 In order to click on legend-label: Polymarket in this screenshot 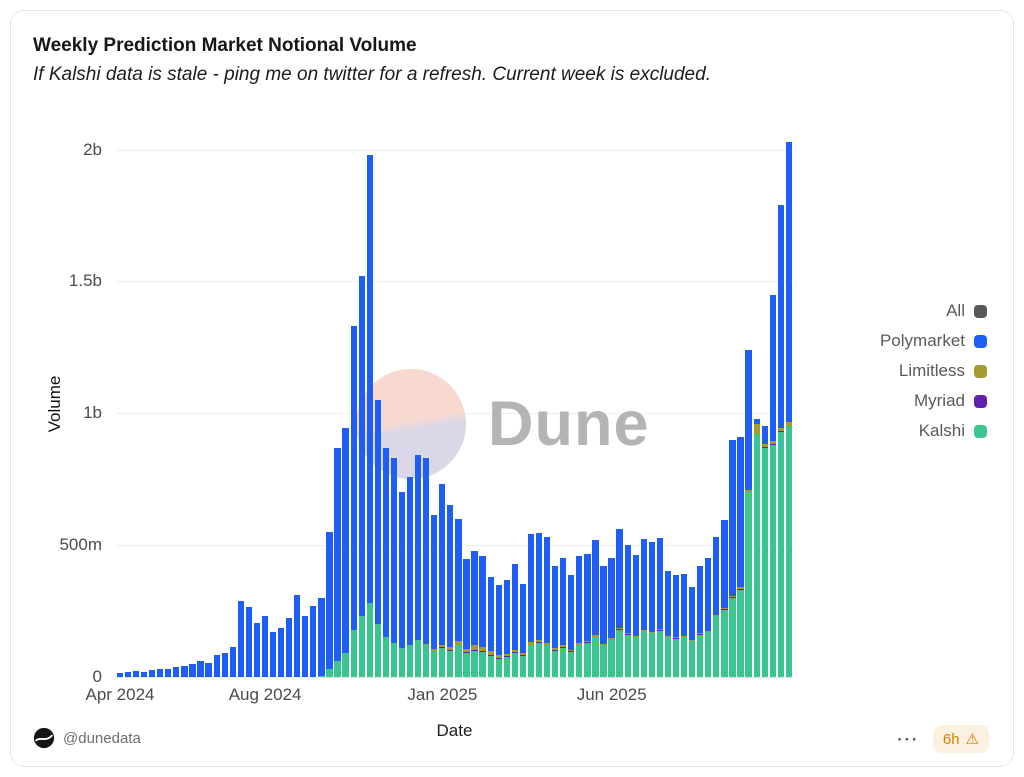, I will do `click(922, 340)`.